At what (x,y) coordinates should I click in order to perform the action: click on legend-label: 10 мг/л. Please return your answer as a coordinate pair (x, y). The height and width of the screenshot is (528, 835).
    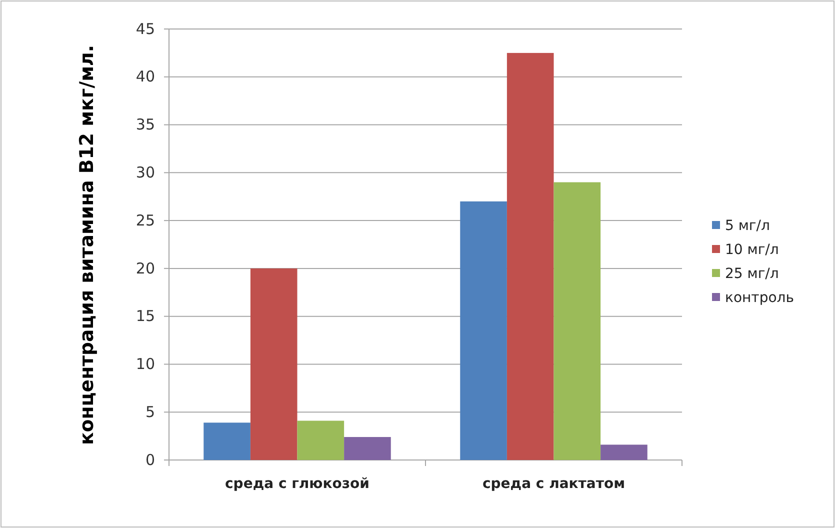
    Looking at the image, I should click on (752, 250).